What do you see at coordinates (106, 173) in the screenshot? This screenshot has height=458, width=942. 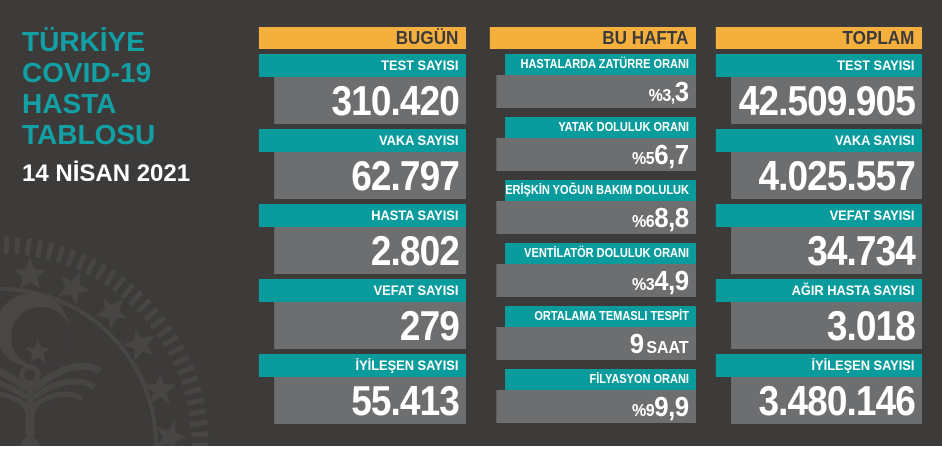 I see `report-date: 14 NİSAN 2021` at bounding box center [106, 173].